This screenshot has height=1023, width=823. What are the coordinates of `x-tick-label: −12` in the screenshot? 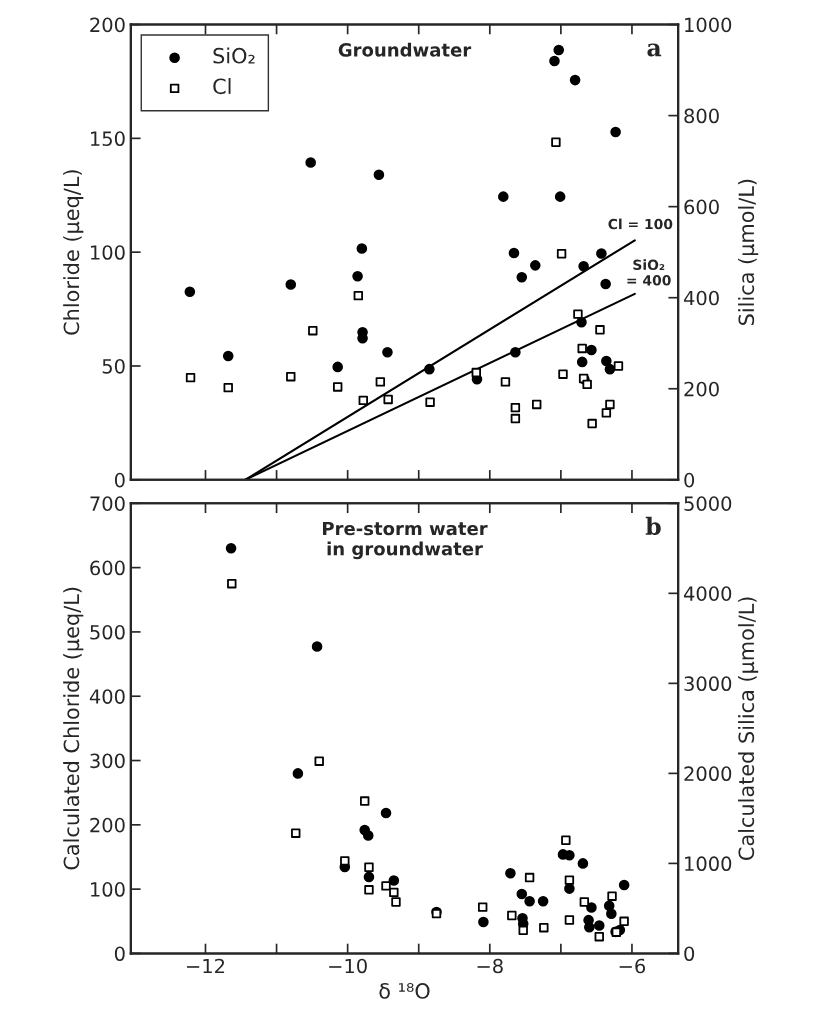 It's located at (206, 966).